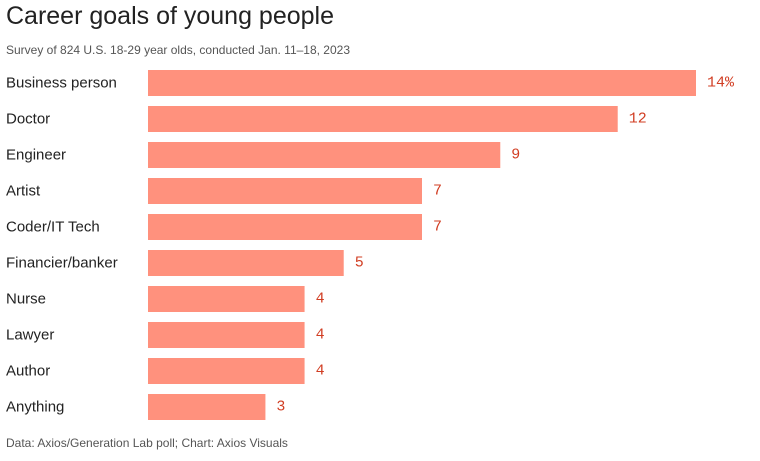  I want to click on value-label: 12, so click(638, 119).